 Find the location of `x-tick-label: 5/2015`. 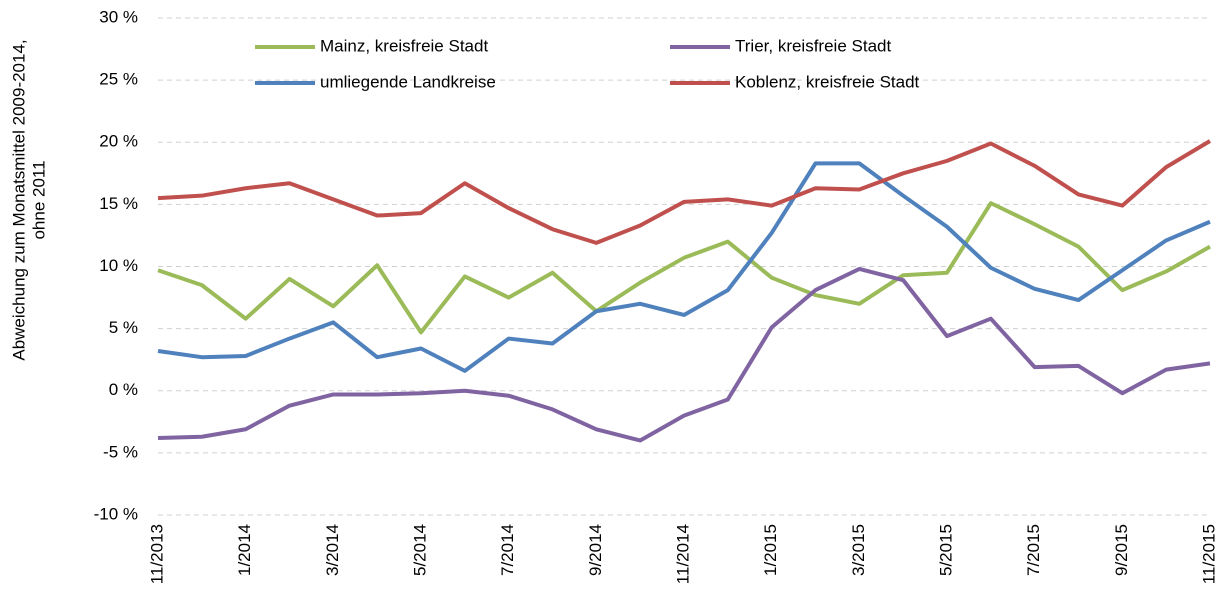

x-tick-label: 5/2015 is located at coordinates (945, 550).